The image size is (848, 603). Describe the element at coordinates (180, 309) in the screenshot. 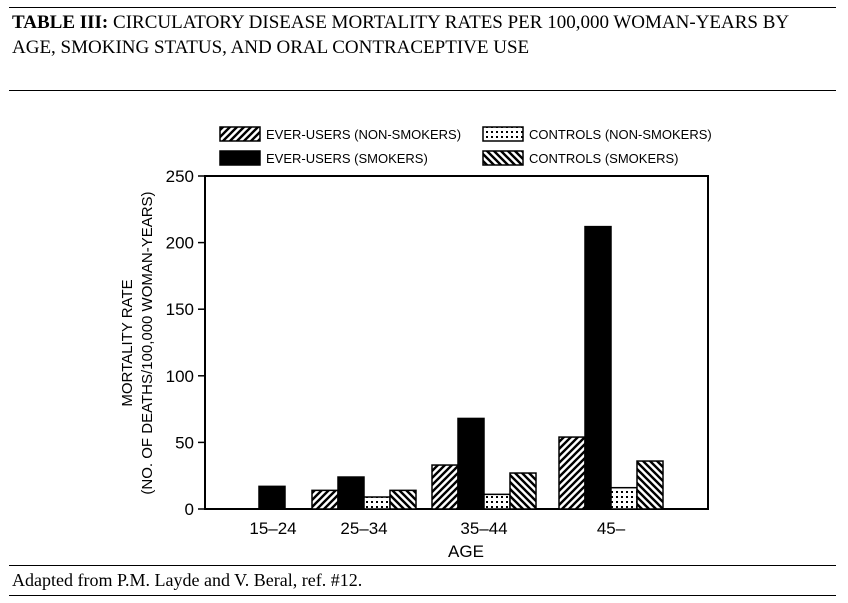

I see `y-tick-label: 150` at that location.